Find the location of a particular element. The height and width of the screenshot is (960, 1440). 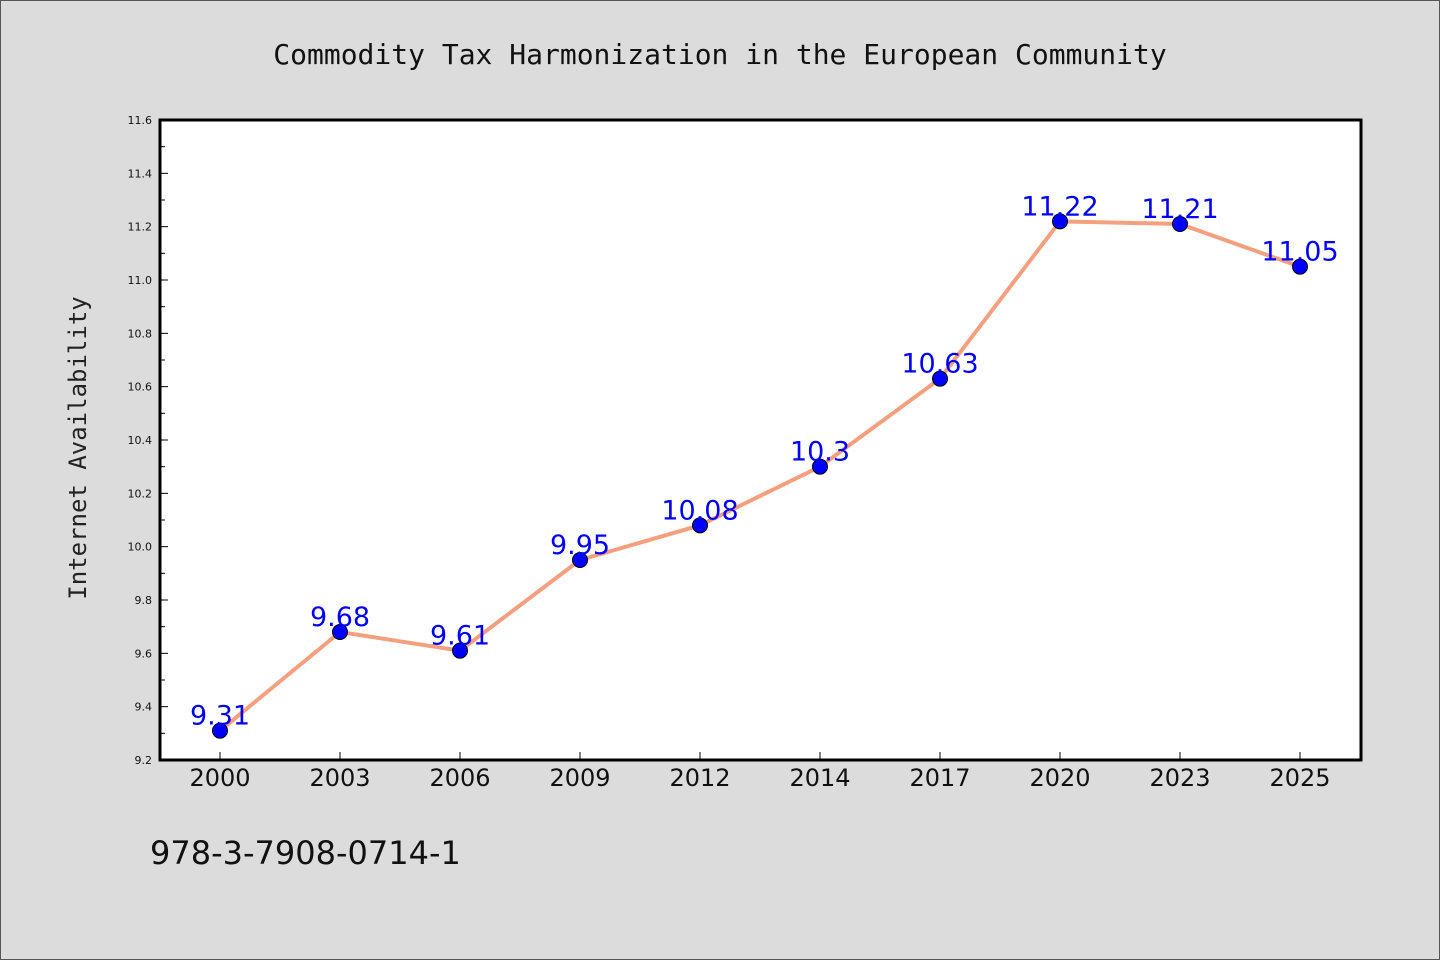

y-tick-label: 10.8 is located at coordinates (140, 333).